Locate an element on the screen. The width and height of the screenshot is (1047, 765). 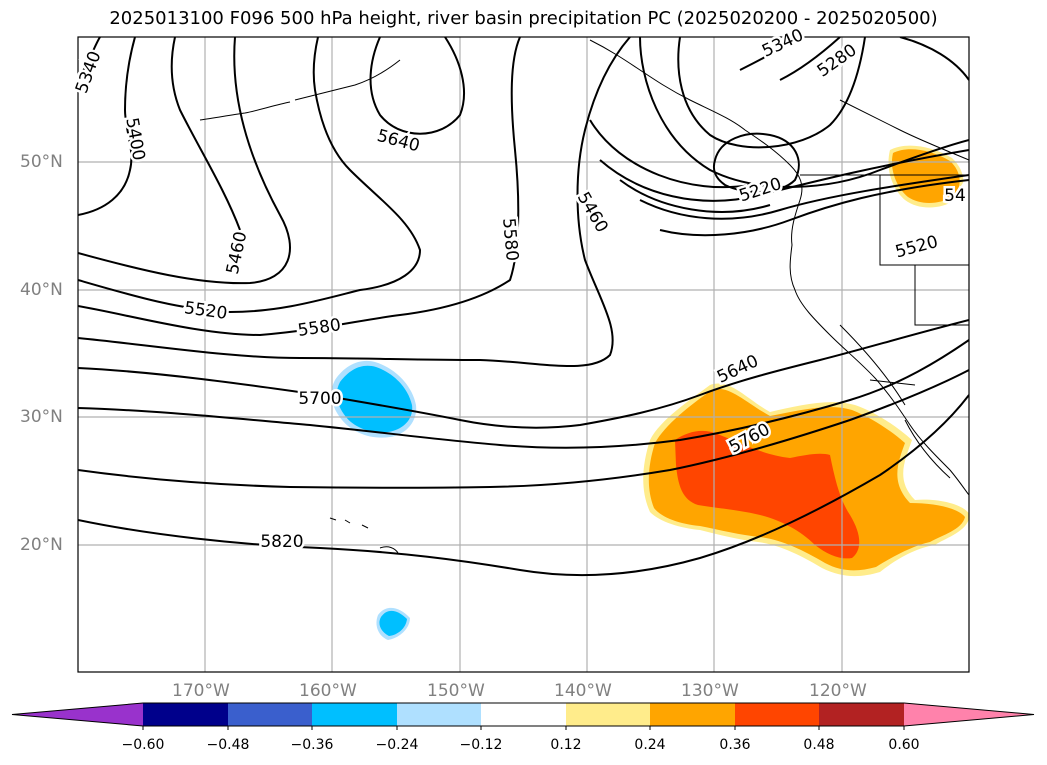
lon-label: 170°W is located at coordinates (201, 691).